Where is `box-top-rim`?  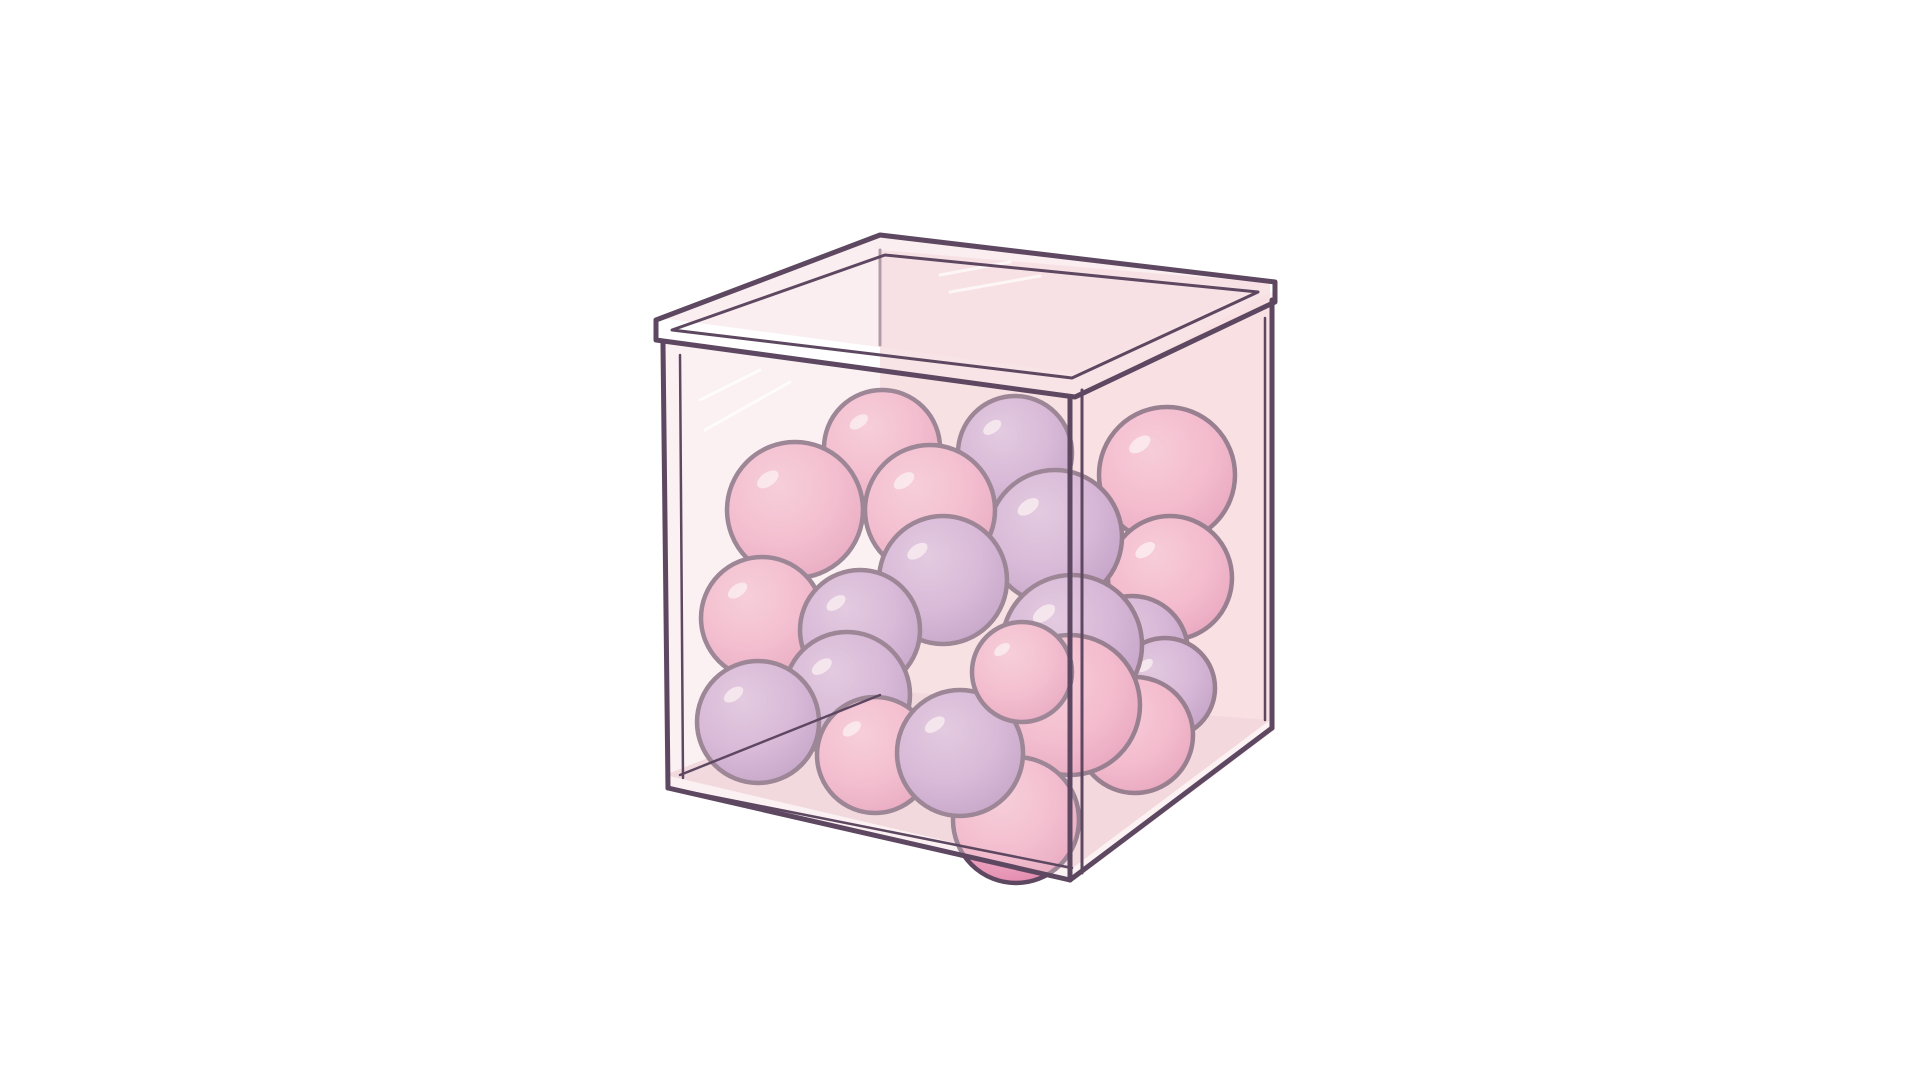
box-top-rim is located at coordinates (967, 305).